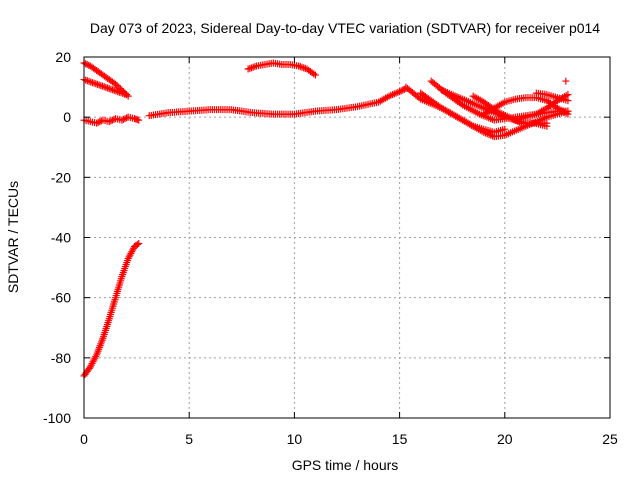 Image resolution: width=640 pixels, height=480 pixels. I want to click on series-arc-secondary-start, so click(105, 87).